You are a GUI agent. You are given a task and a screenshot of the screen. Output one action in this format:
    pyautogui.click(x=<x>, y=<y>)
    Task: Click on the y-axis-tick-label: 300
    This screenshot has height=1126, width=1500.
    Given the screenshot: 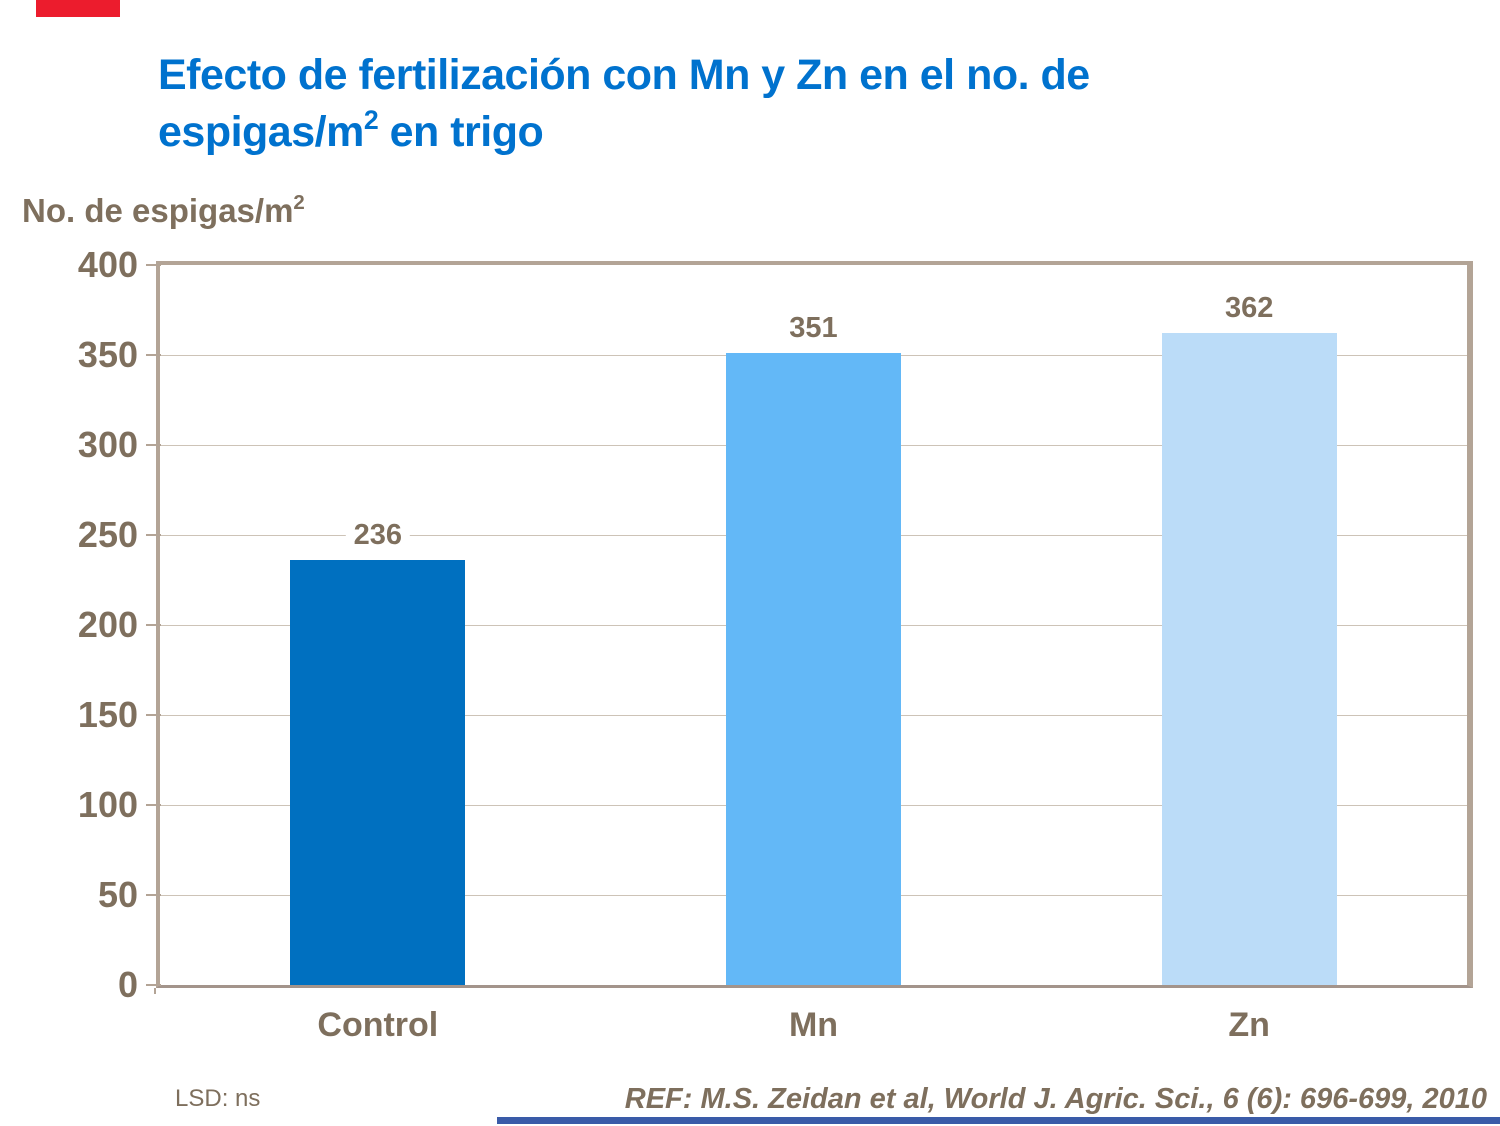 What is the action you would take?
    pyautogui.click(x=107, y=444)
    